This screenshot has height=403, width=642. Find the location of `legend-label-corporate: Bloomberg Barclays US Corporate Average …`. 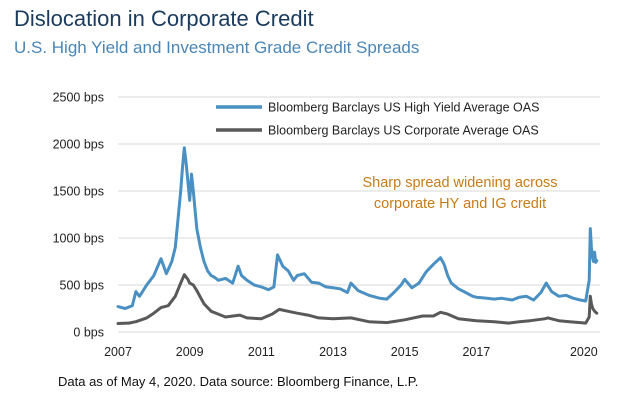

legend-label-corporate: Bloomberg Barclays US Corporate Average … is located at coordinates (403, 131).